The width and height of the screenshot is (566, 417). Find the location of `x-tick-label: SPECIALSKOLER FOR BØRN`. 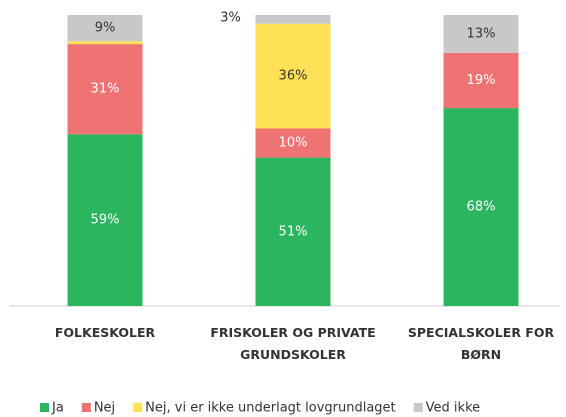

x-tick-label: SPECIALSKOLER FOR BØRN is located at coordinates (481, 343).